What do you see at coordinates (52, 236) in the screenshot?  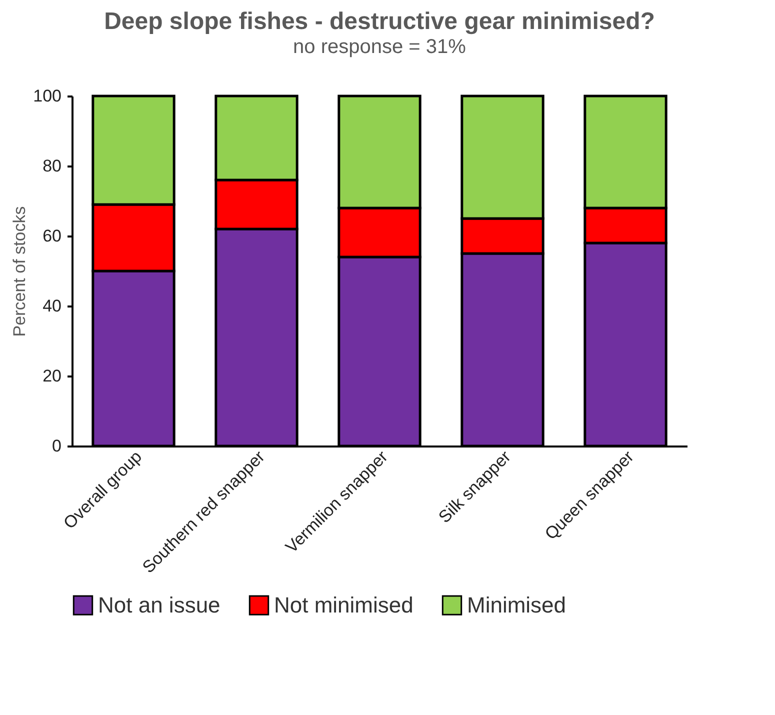 I see `y-tick-label: 60` at bounding box center [52, 236].